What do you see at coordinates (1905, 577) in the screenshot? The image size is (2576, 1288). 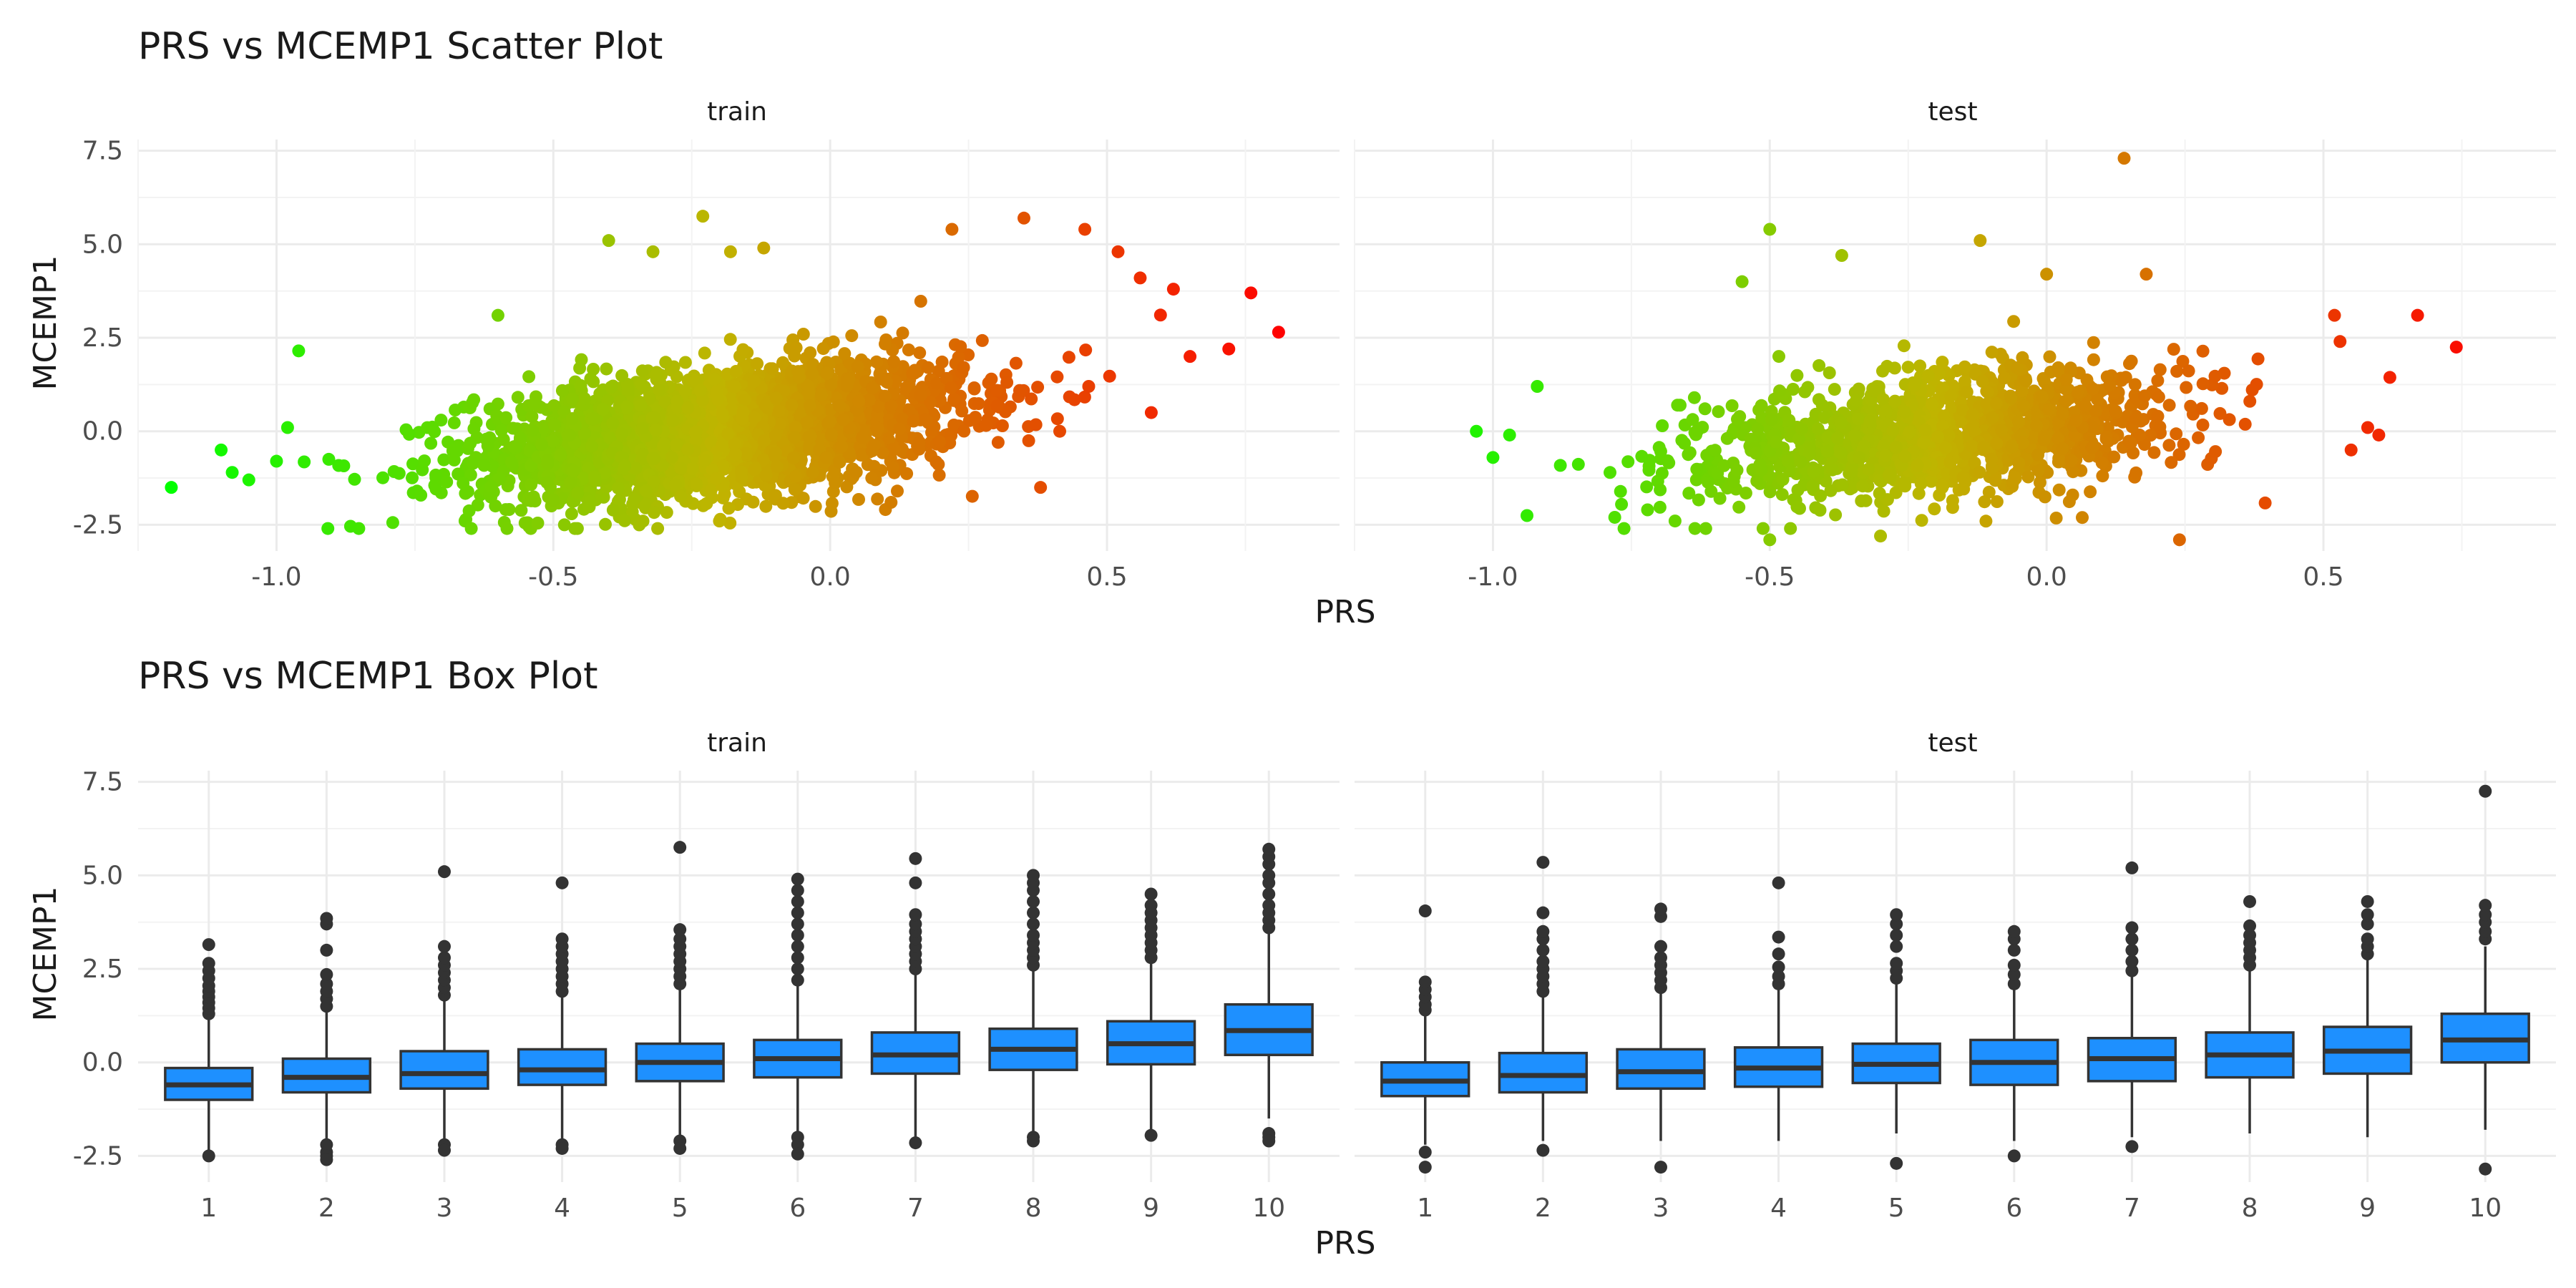 I see `scatter-test-x-ticks: -1.0 -0.5 0.0 0.5` at bounding box center [1905, 577].